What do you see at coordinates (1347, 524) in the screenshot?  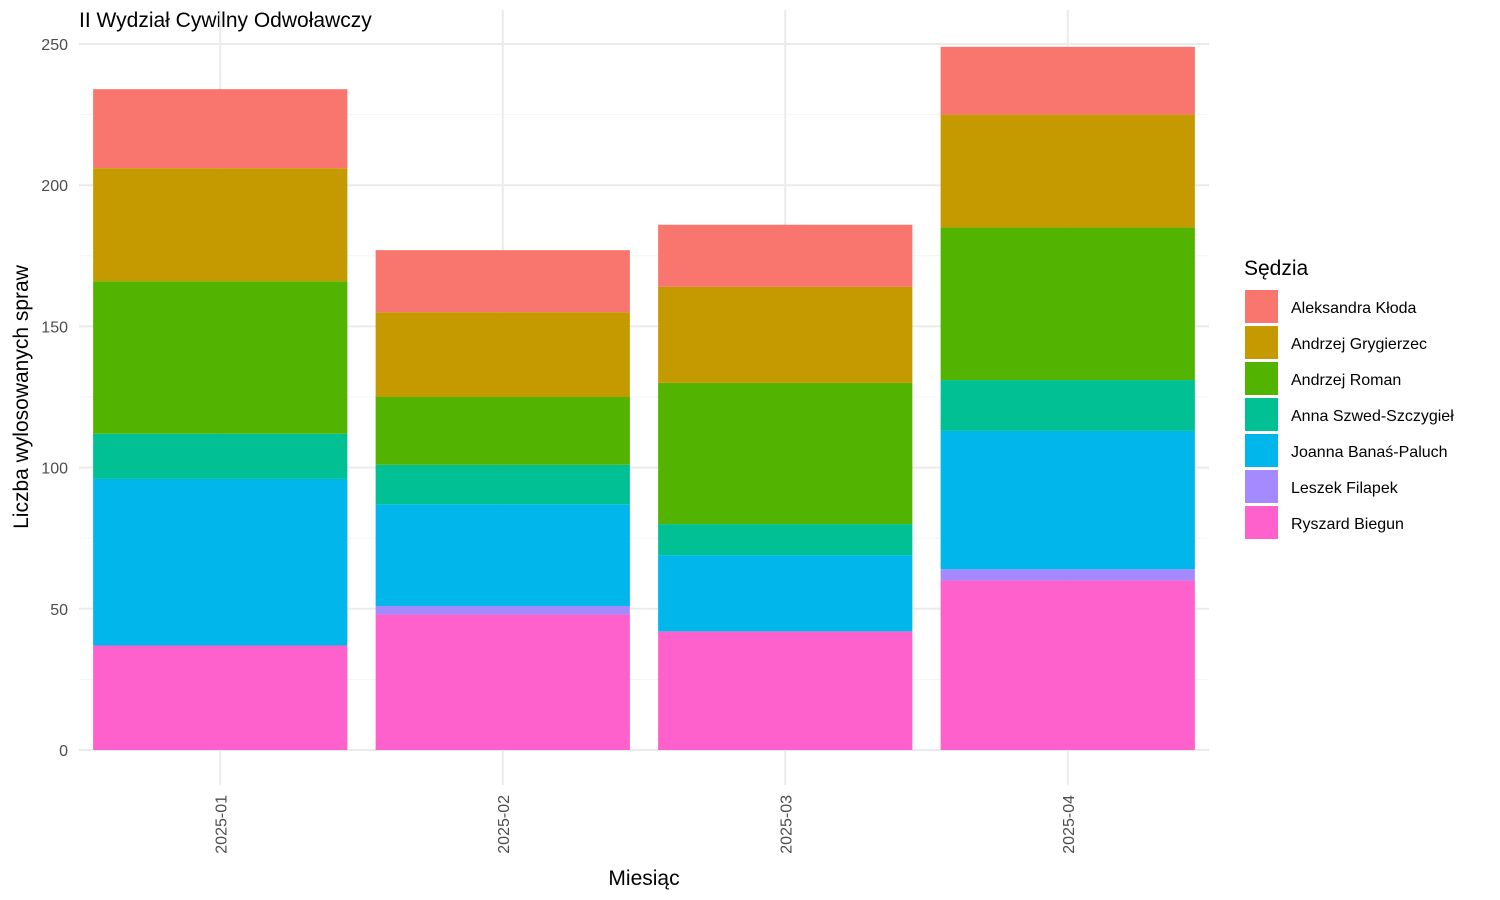 I see `legend-label: Ryszard Biegun` at bounding box center [1347, 524].